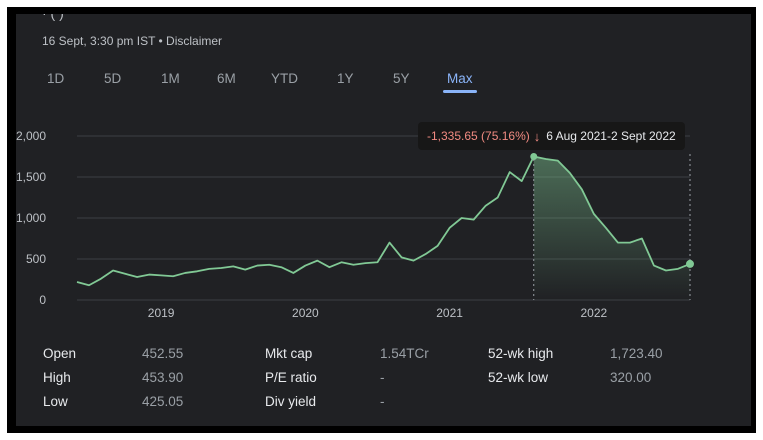 The width and height of the screenshot is (763, 440). What do you see at coordinates (383, 82) in the screenshot?
I see `range-tabs: 1D 5D 1M 6M YTD 1Y 5Y Max` at bounding box center [383, 82].